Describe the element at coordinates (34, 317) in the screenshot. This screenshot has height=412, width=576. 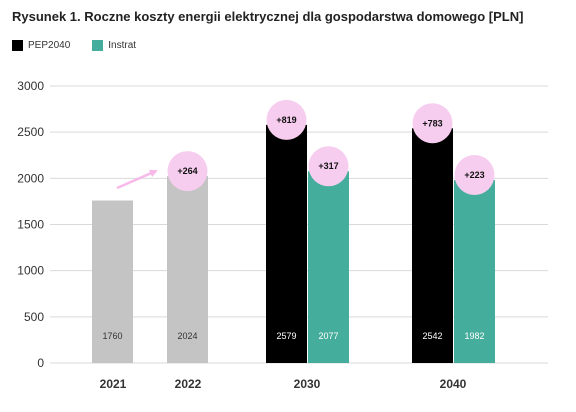
I see `y-tick-label: 500` at that location.